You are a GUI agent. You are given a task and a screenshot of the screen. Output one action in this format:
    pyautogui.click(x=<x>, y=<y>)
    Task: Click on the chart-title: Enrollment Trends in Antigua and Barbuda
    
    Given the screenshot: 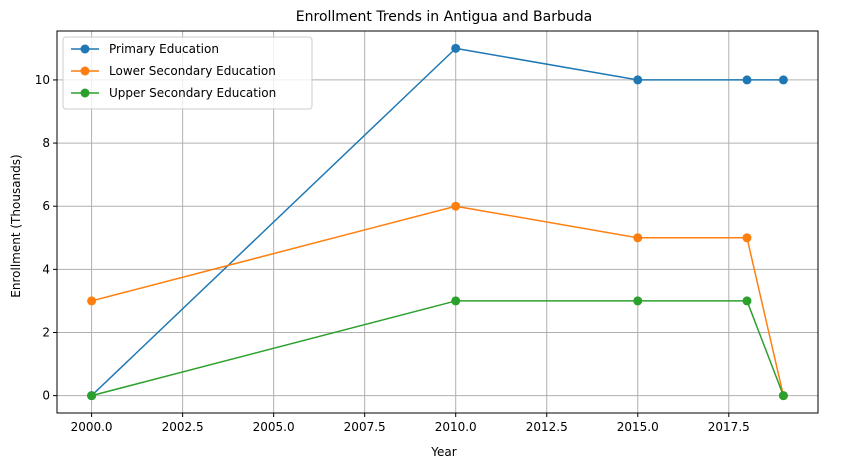 What is the action you would take?
    pyautogui.click(x=444, y=17)
    